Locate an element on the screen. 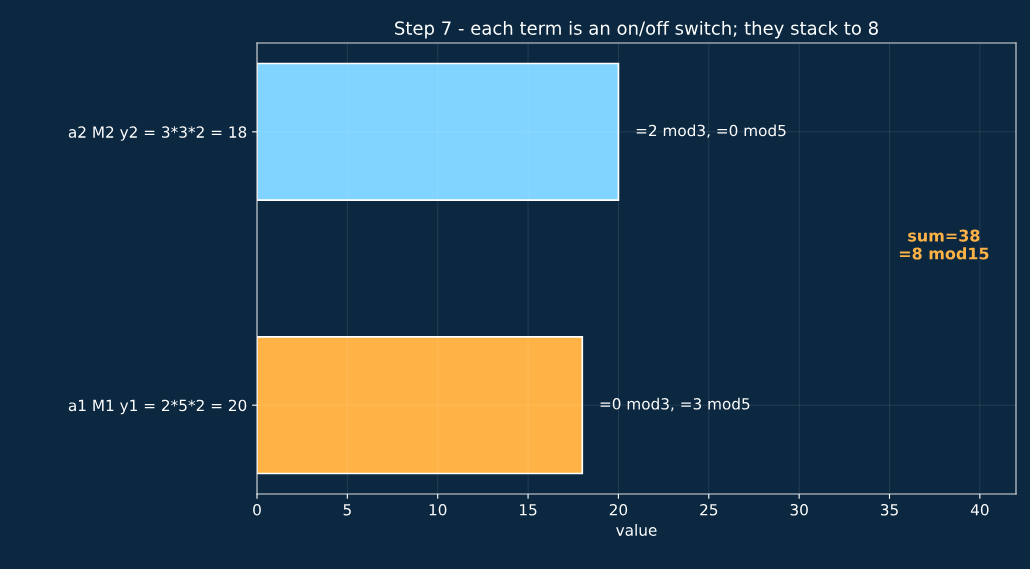 The image size is (1030, 569). x-tick-label: 30 is located at coordinates (799, 509).